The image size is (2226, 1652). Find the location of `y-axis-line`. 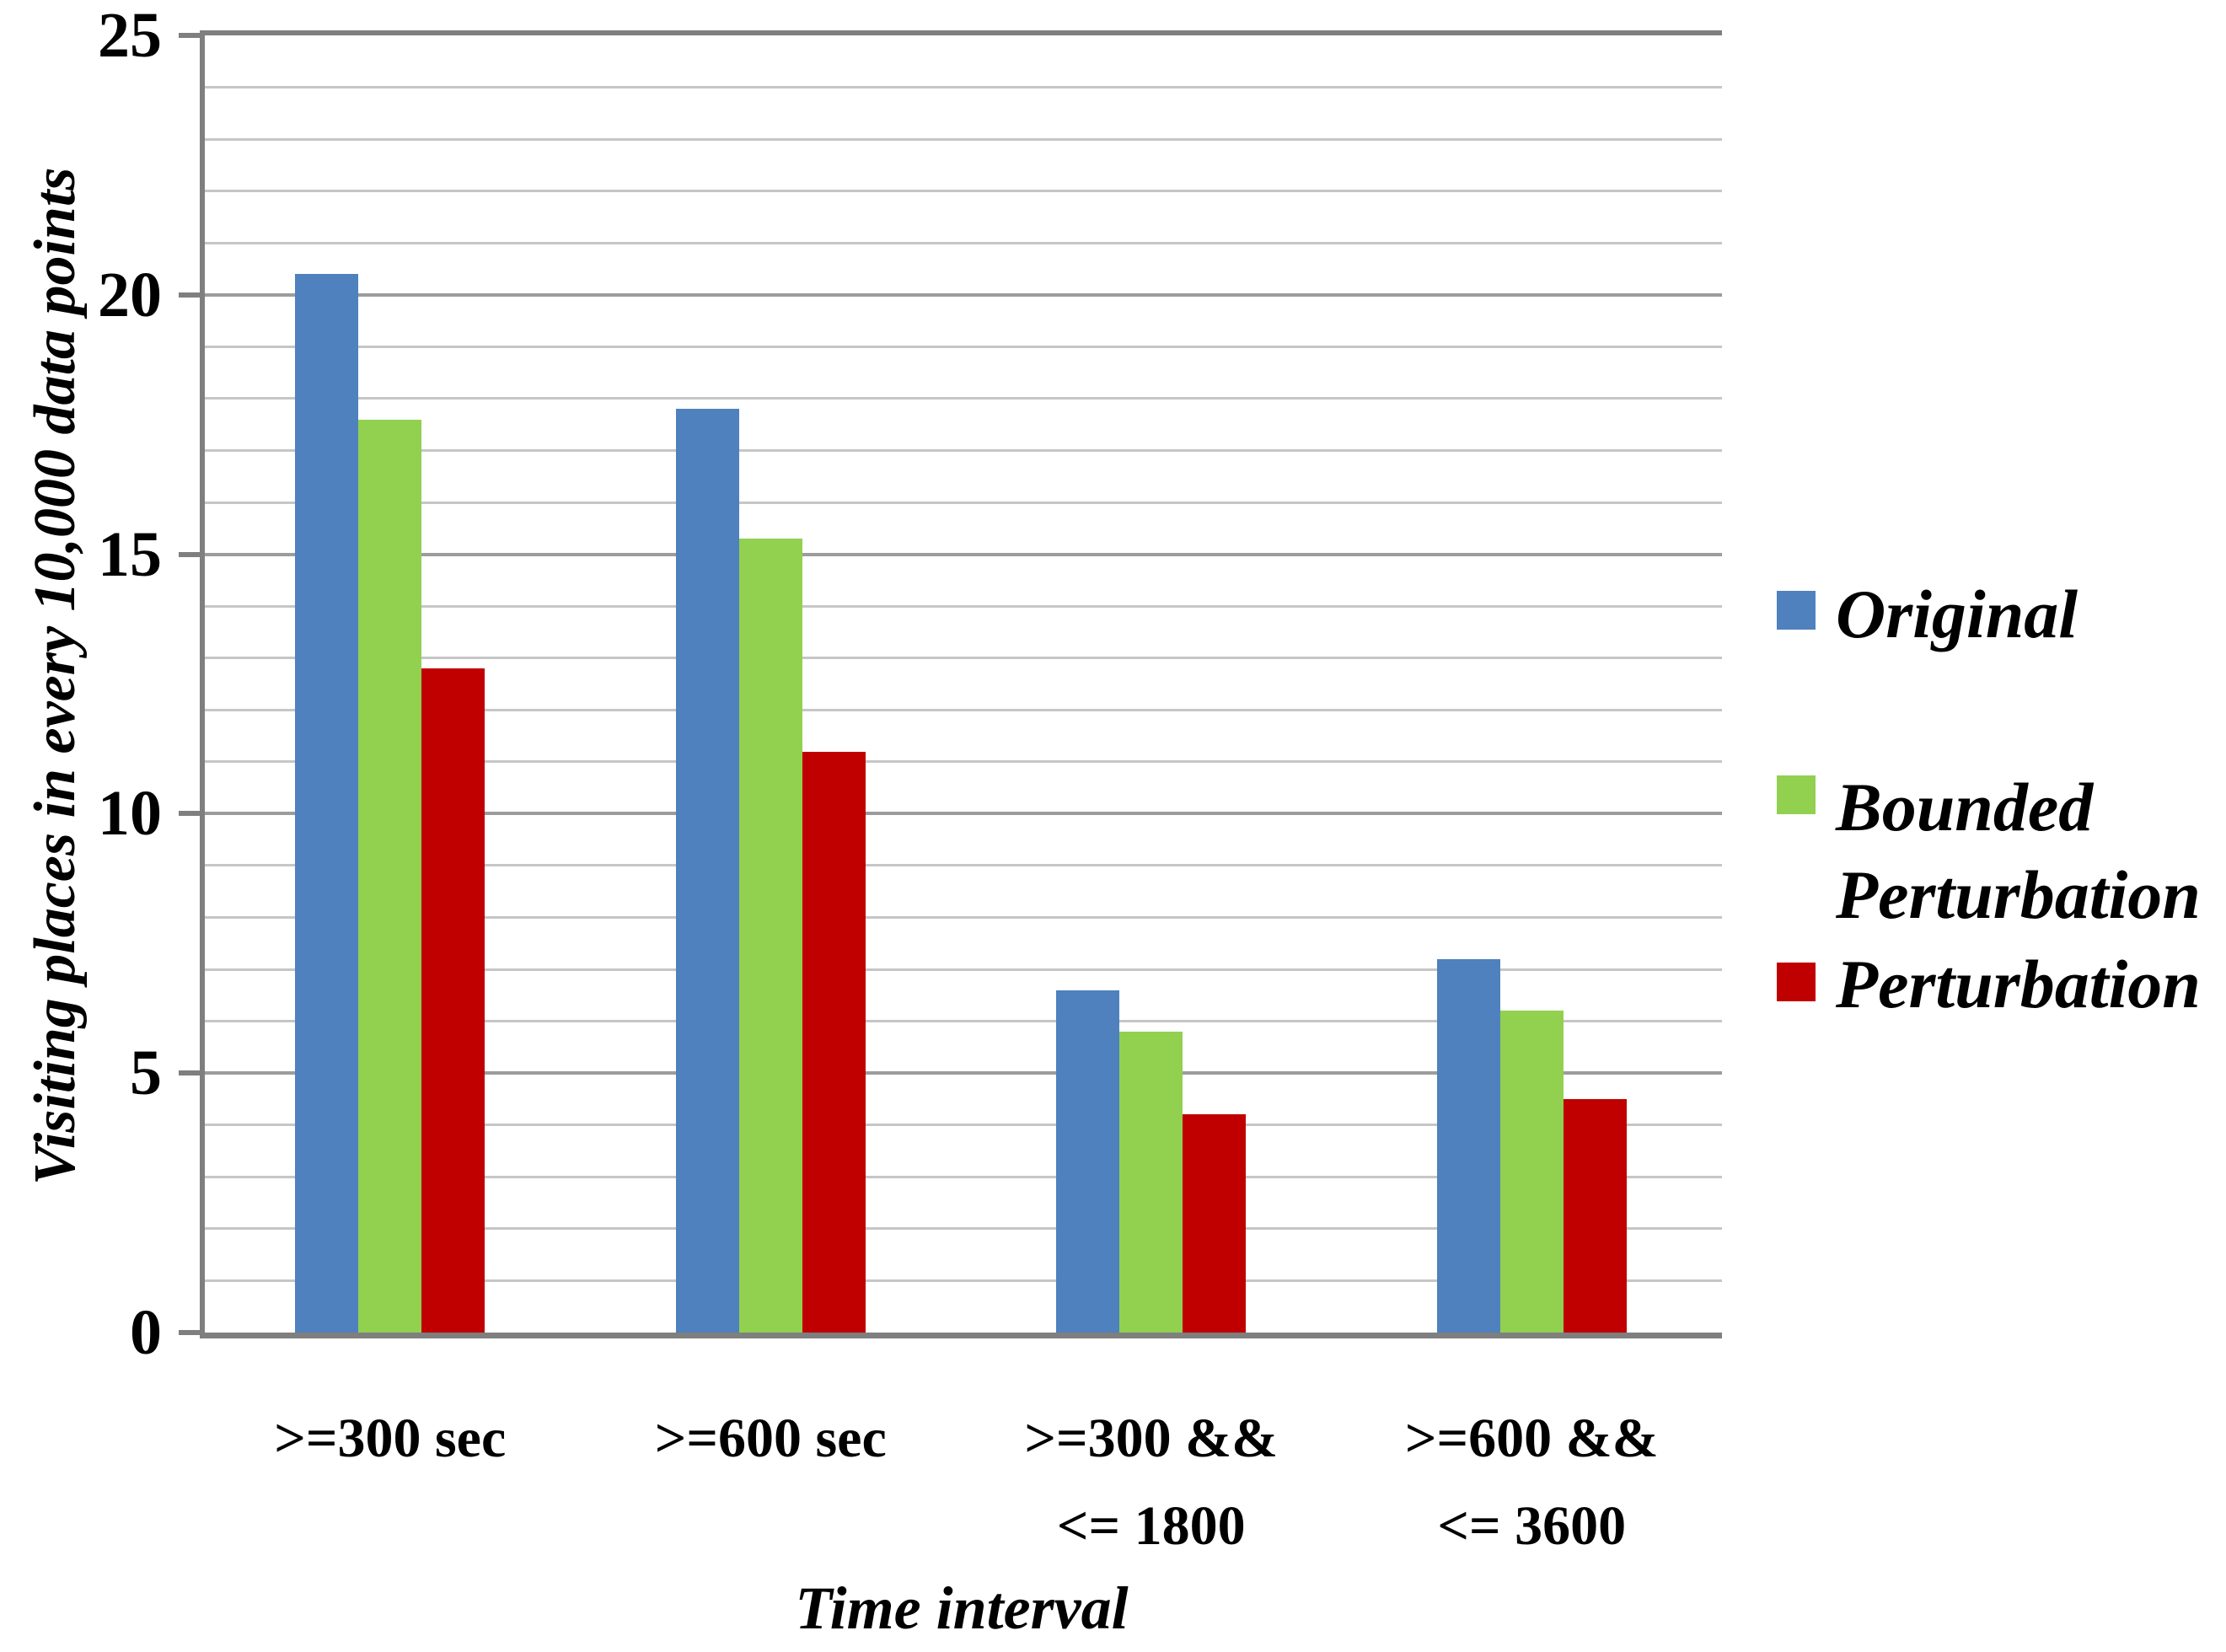

y-axis-line is located at coordinates (202, 684).